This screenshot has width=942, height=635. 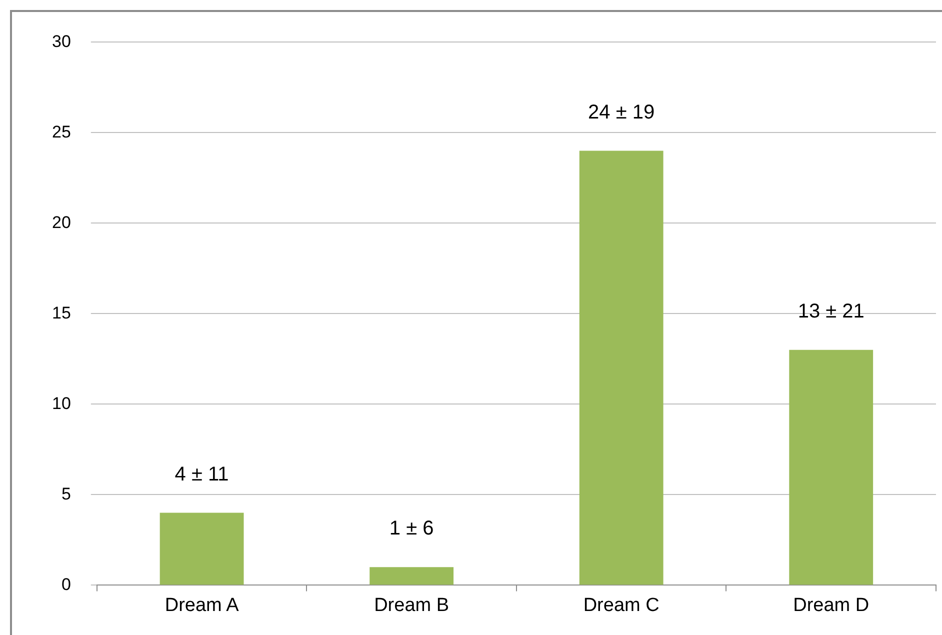 What do you see at coordinates (61, 222) in the screenshot?
I see `y-tick-label: 20` at bounding box center [61, 222].